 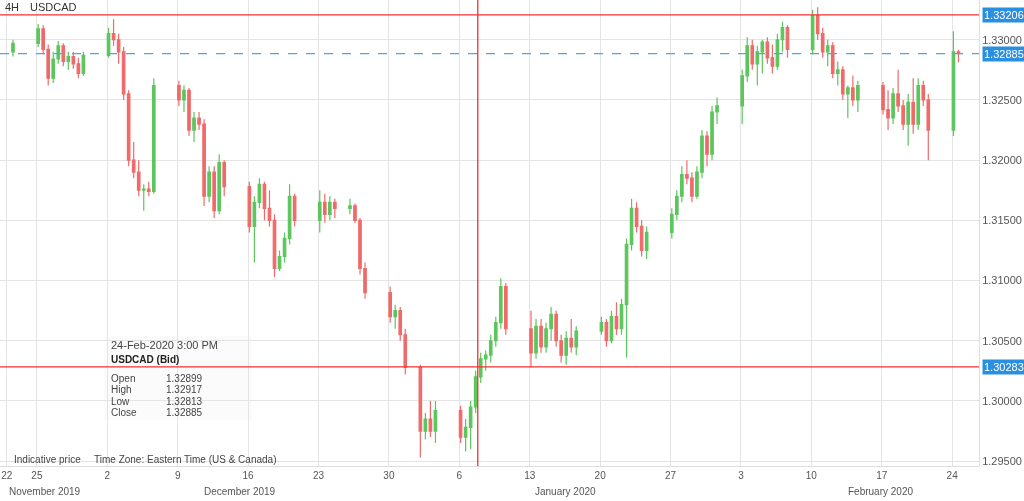 I want to click on x-tick-label: 9, so click(x=177, y=475).